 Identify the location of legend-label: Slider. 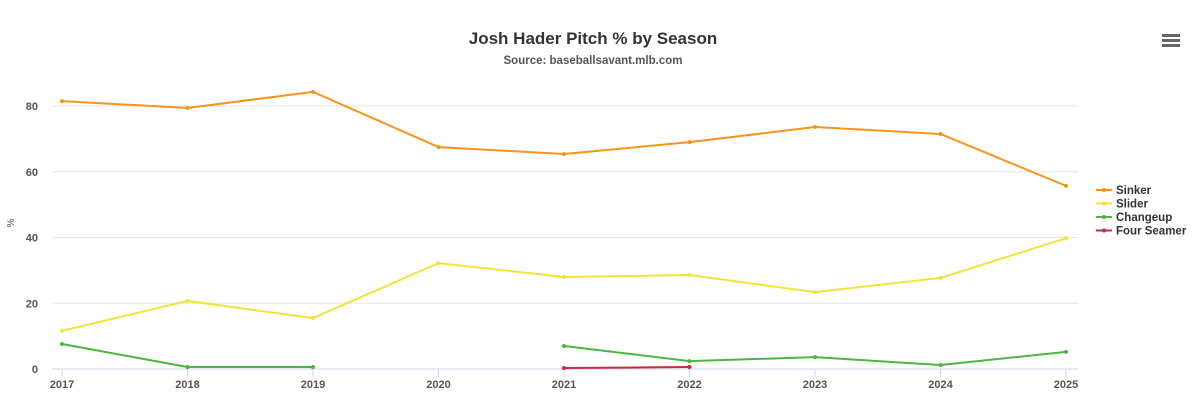
(1132, 205).